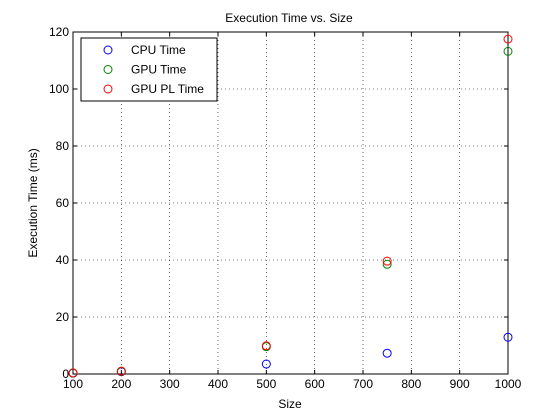 This screenshot has width=560, height=420. I want to click on x-tick-labels: 100 200 300 400 500 600 700 800 900 1000, so click(292, 384).